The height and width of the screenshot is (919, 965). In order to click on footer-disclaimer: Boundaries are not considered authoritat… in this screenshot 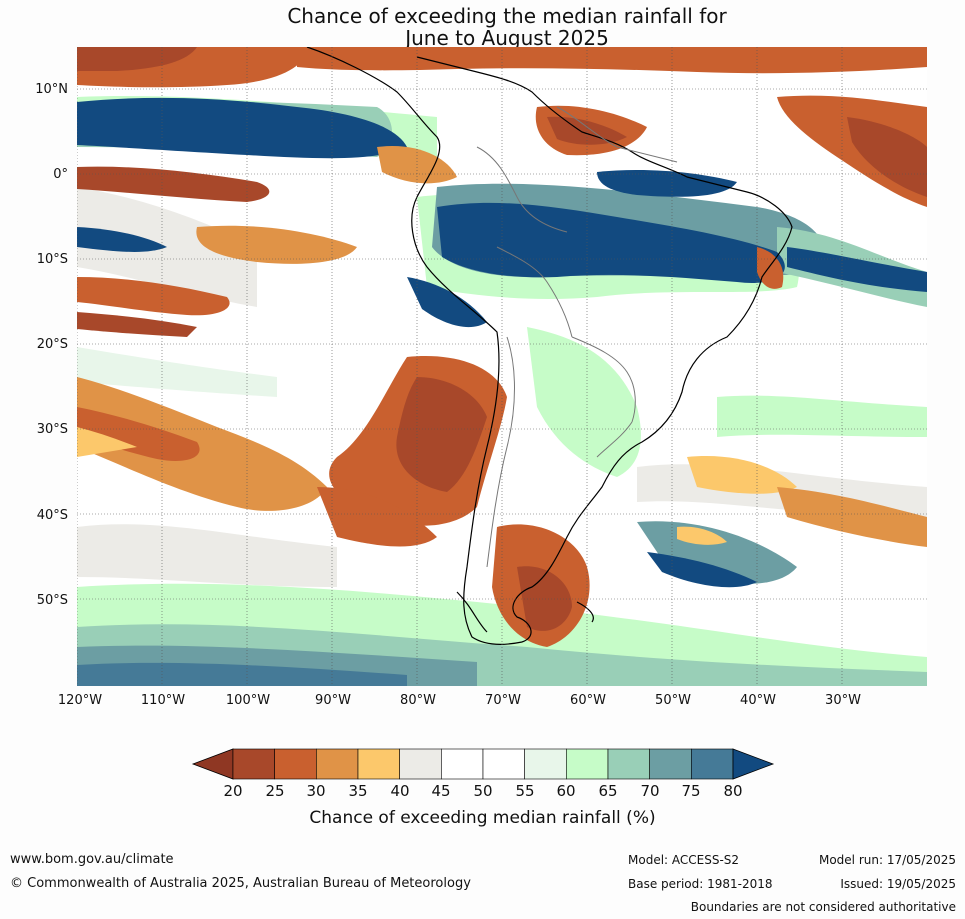, I will do `click(823, 907)`.